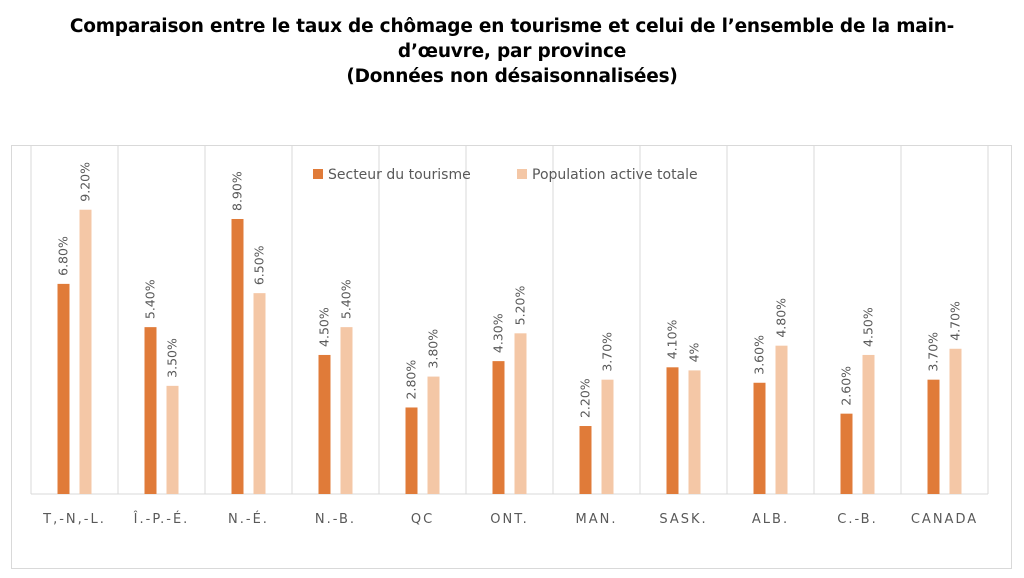  What do you see at coordinates (607, 352) in the screenshot?
I see `data-label-population-6: 3.70%` at bounding box center [607, 352].